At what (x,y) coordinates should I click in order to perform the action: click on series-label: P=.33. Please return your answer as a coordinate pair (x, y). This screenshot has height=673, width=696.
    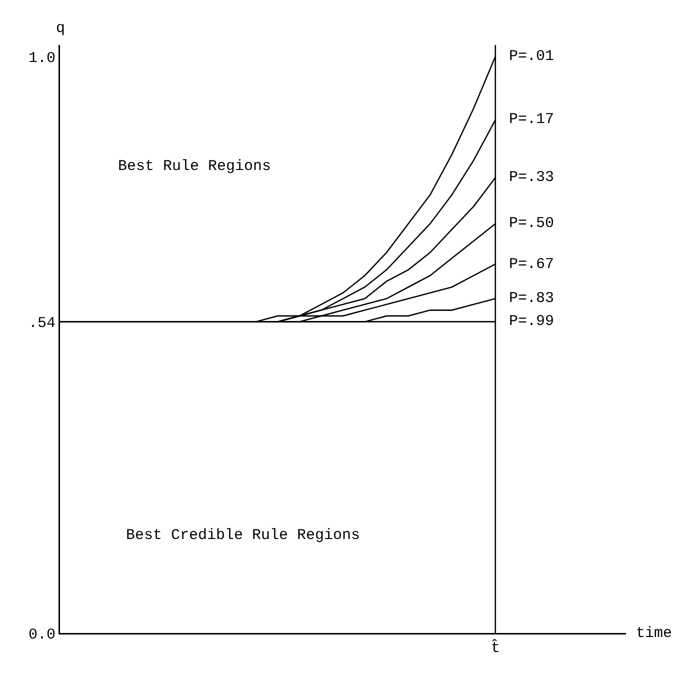
    Looking at the image, I should click on (531, 177).